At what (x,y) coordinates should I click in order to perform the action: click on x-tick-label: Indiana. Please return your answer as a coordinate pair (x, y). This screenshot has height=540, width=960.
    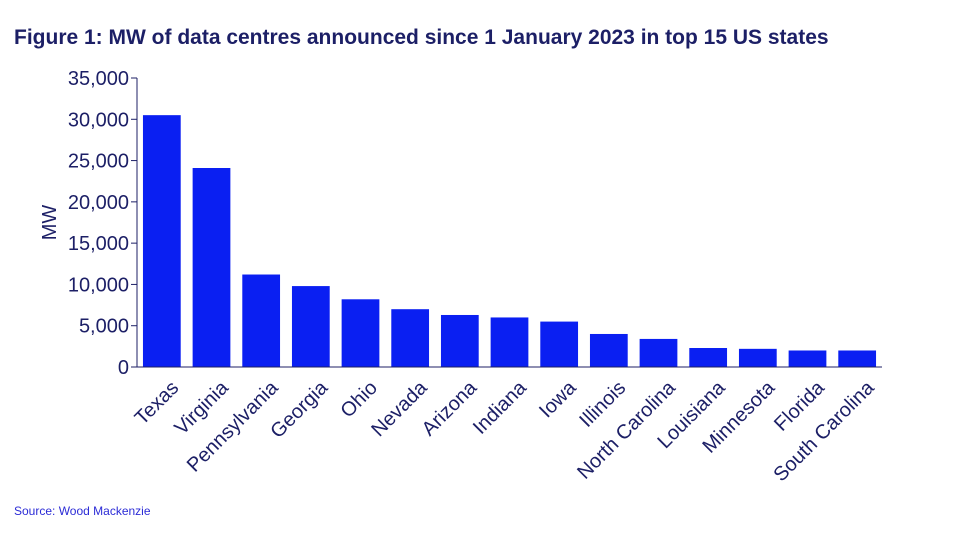
    Looking at the image, I should click on (500, 407).